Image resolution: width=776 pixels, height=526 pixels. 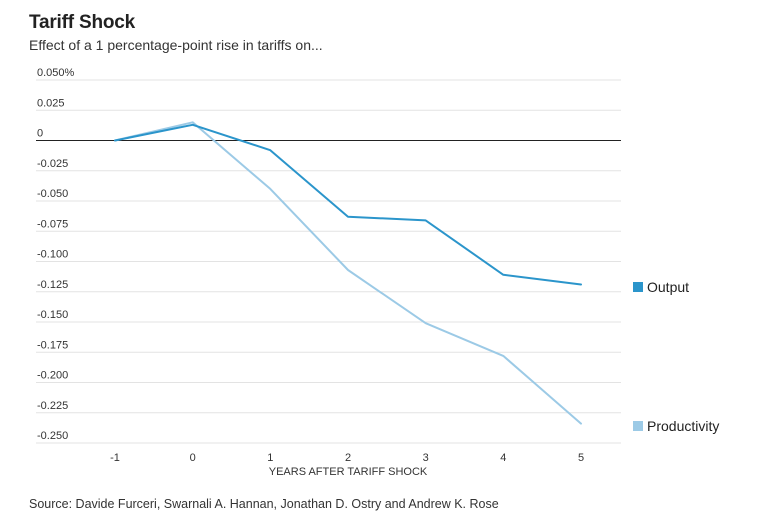 I want to click on x-tick-label: 2, so click(x=348, y=458).